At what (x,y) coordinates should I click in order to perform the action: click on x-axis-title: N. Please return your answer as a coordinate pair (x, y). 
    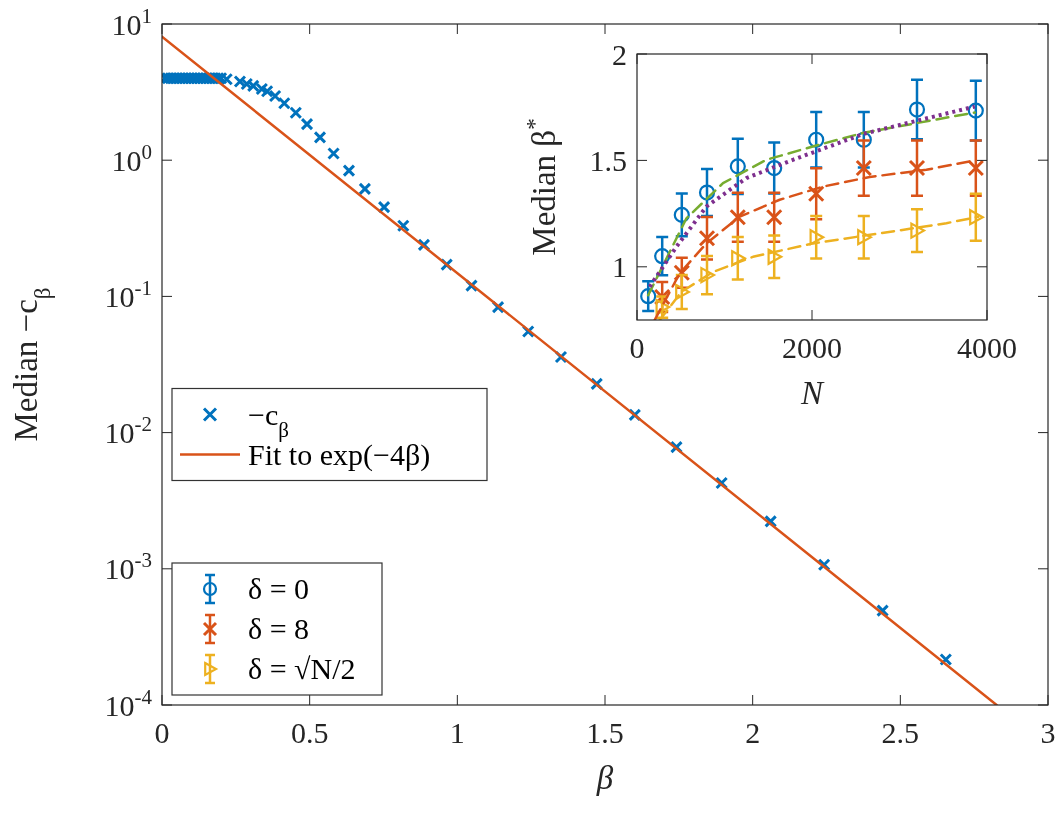
    Looking at the image, I should click on (812, 393).